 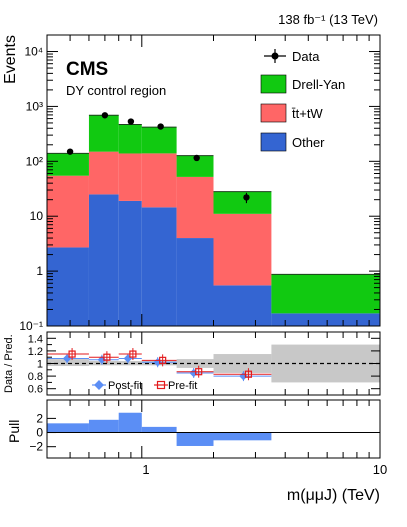 What do you see at coordinates (39, 418) in the screenshot?
I see `pull-y-tick-label-2: 2` at bounding box center [39, 418].